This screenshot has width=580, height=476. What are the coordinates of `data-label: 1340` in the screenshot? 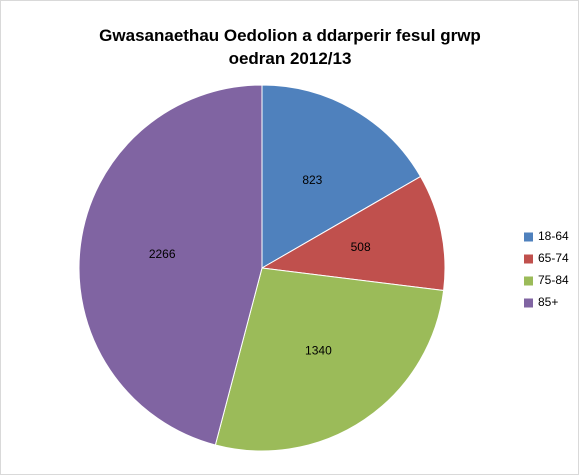 It's located at (318, 351).